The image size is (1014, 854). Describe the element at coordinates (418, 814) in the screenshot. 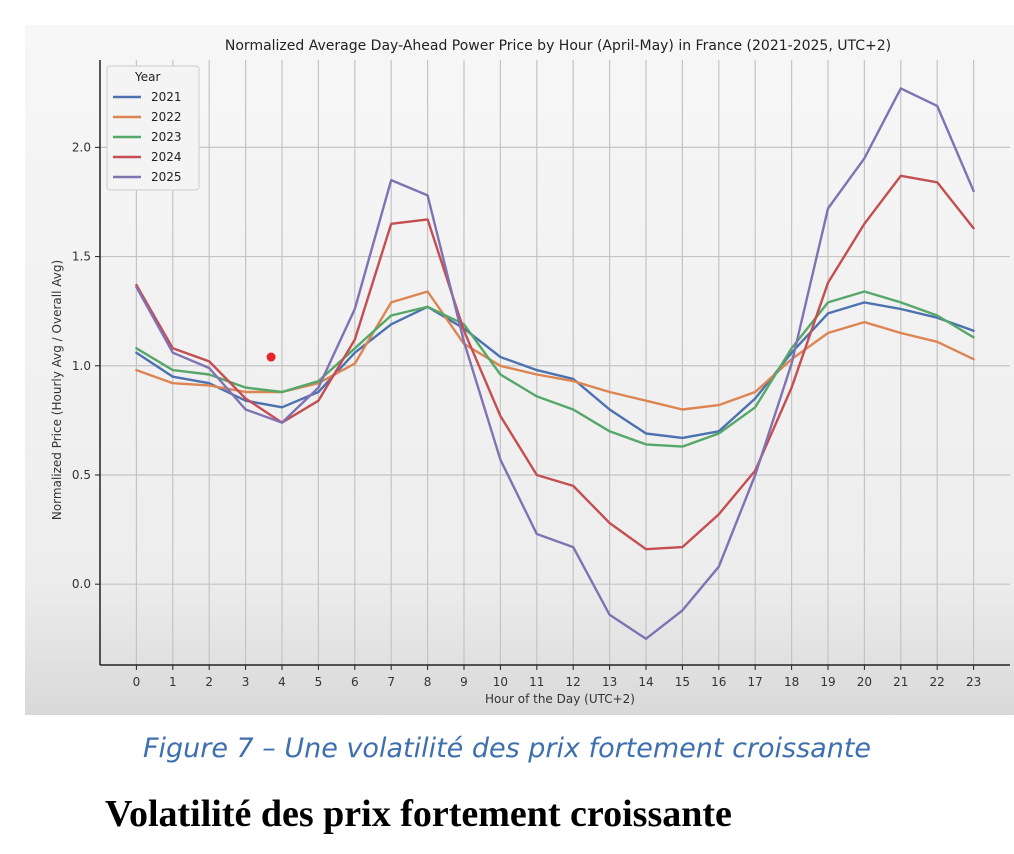

I see `page-heading: Volatilité des prix fortement croissante` at that location.